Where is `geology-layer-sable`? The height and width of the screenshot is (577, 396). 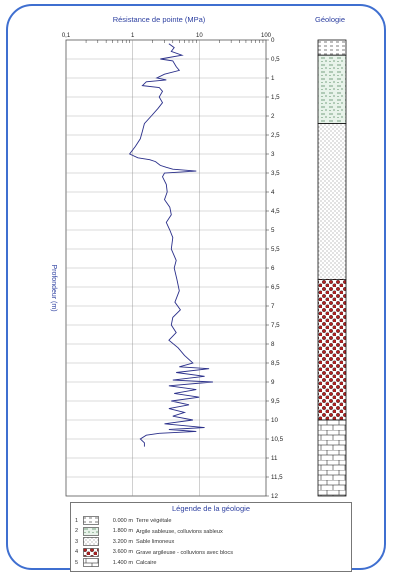
geology-layer-sable is located at coordinates (332, 201).